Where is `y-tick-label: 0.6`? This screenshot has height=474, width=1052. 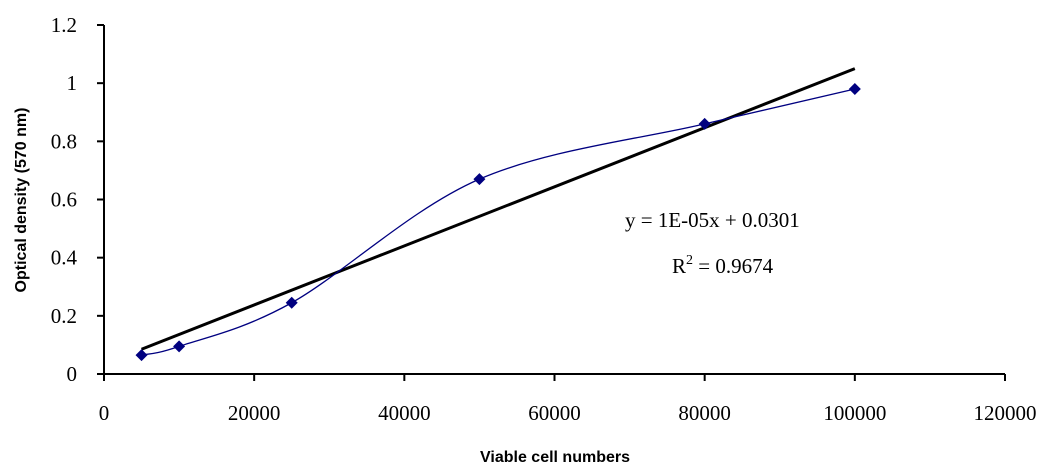 y-tick-label: 0.6 is located at coordinates (64, 200).